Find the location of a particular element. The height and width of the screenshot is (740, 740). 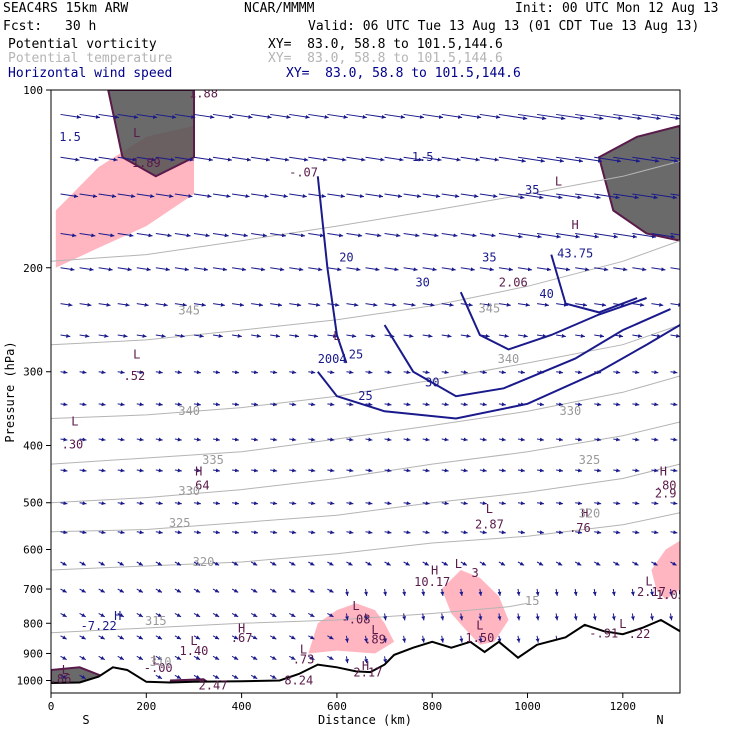

x-tick-label: 0 is located at coordinates (51, 706).